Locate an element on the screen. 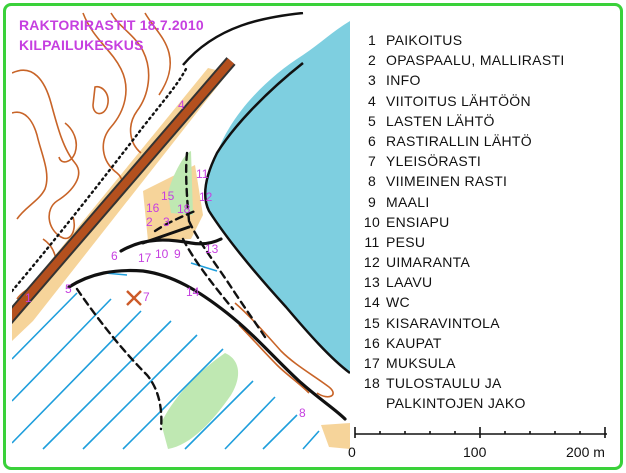 The image size is (626, 473). legend-number: 6 is located at coordinates (372, 140).